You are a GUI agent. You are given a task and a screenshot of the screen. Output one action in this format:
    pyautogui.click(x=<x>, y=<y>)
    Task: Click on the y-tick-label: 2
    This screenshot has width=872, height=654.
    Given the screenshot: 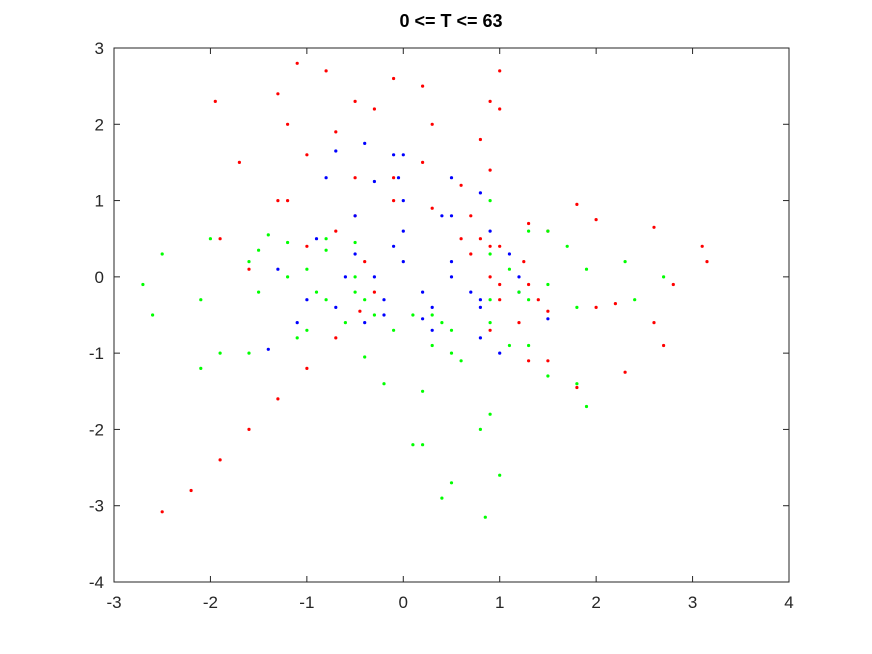 What is the action you would take?
    pyautogui.click(x=99, y=124)
    